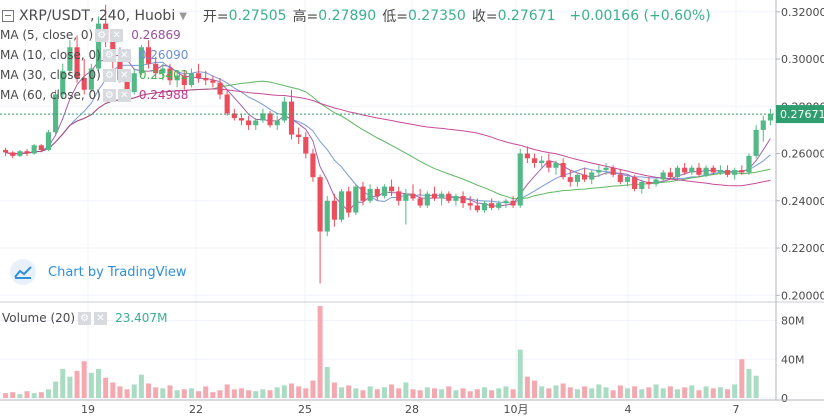 This screenshot has height=420, width=824. I want to click on volume-value: 23.407M, so click(141, 318).